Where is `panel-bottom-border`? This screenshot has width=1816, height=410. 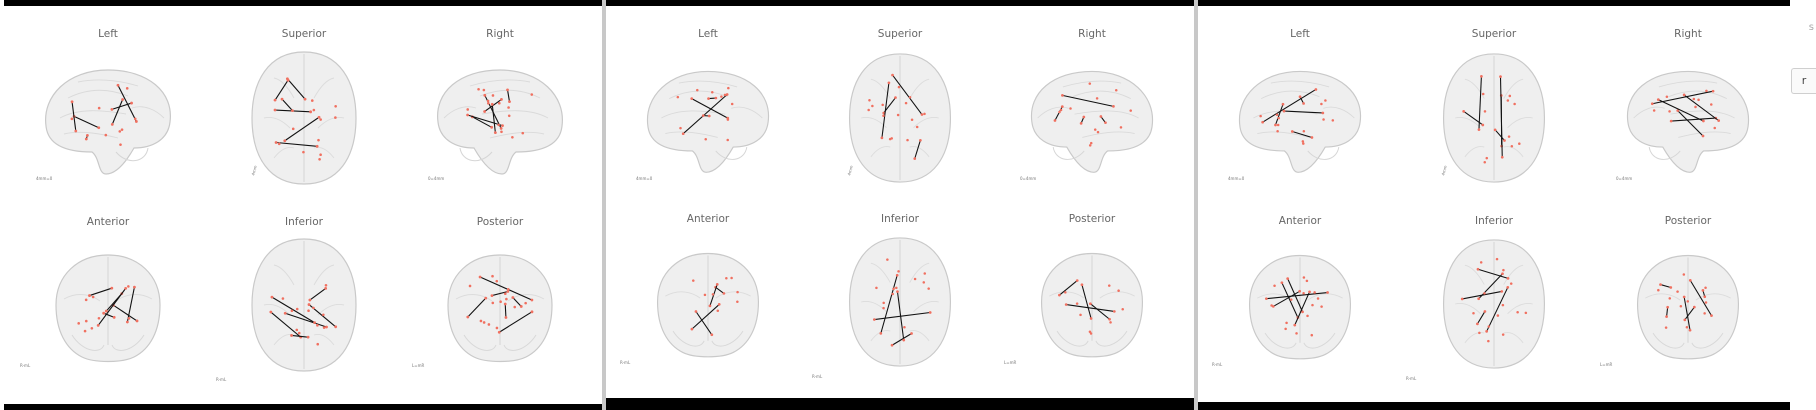 panel-bottom-border is located at coordinates (303, 407).